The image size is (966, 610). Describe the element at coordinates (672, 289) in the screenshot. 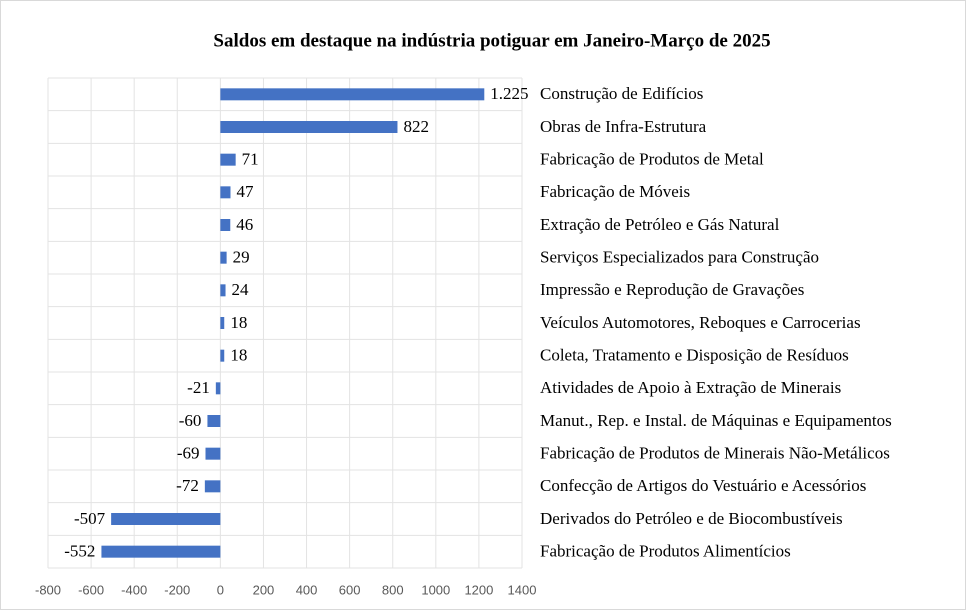

I see `category-label: Impressão e Reprodução de Gravações` at that location.